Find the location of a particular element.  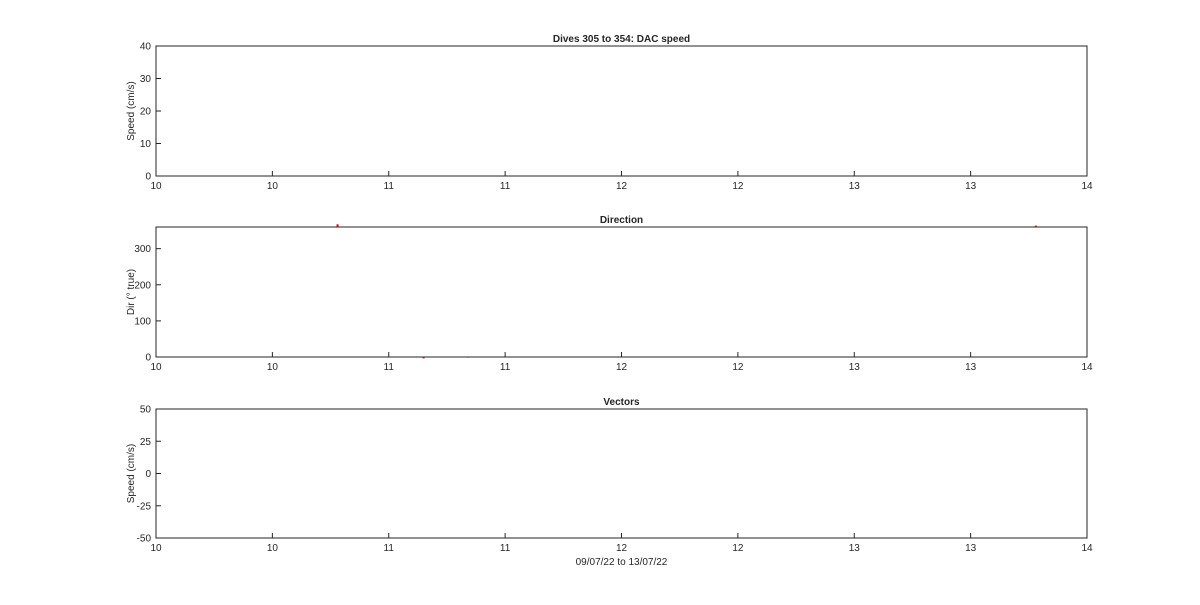

y-tick-label: 20 is located at coordinates (146, 112).